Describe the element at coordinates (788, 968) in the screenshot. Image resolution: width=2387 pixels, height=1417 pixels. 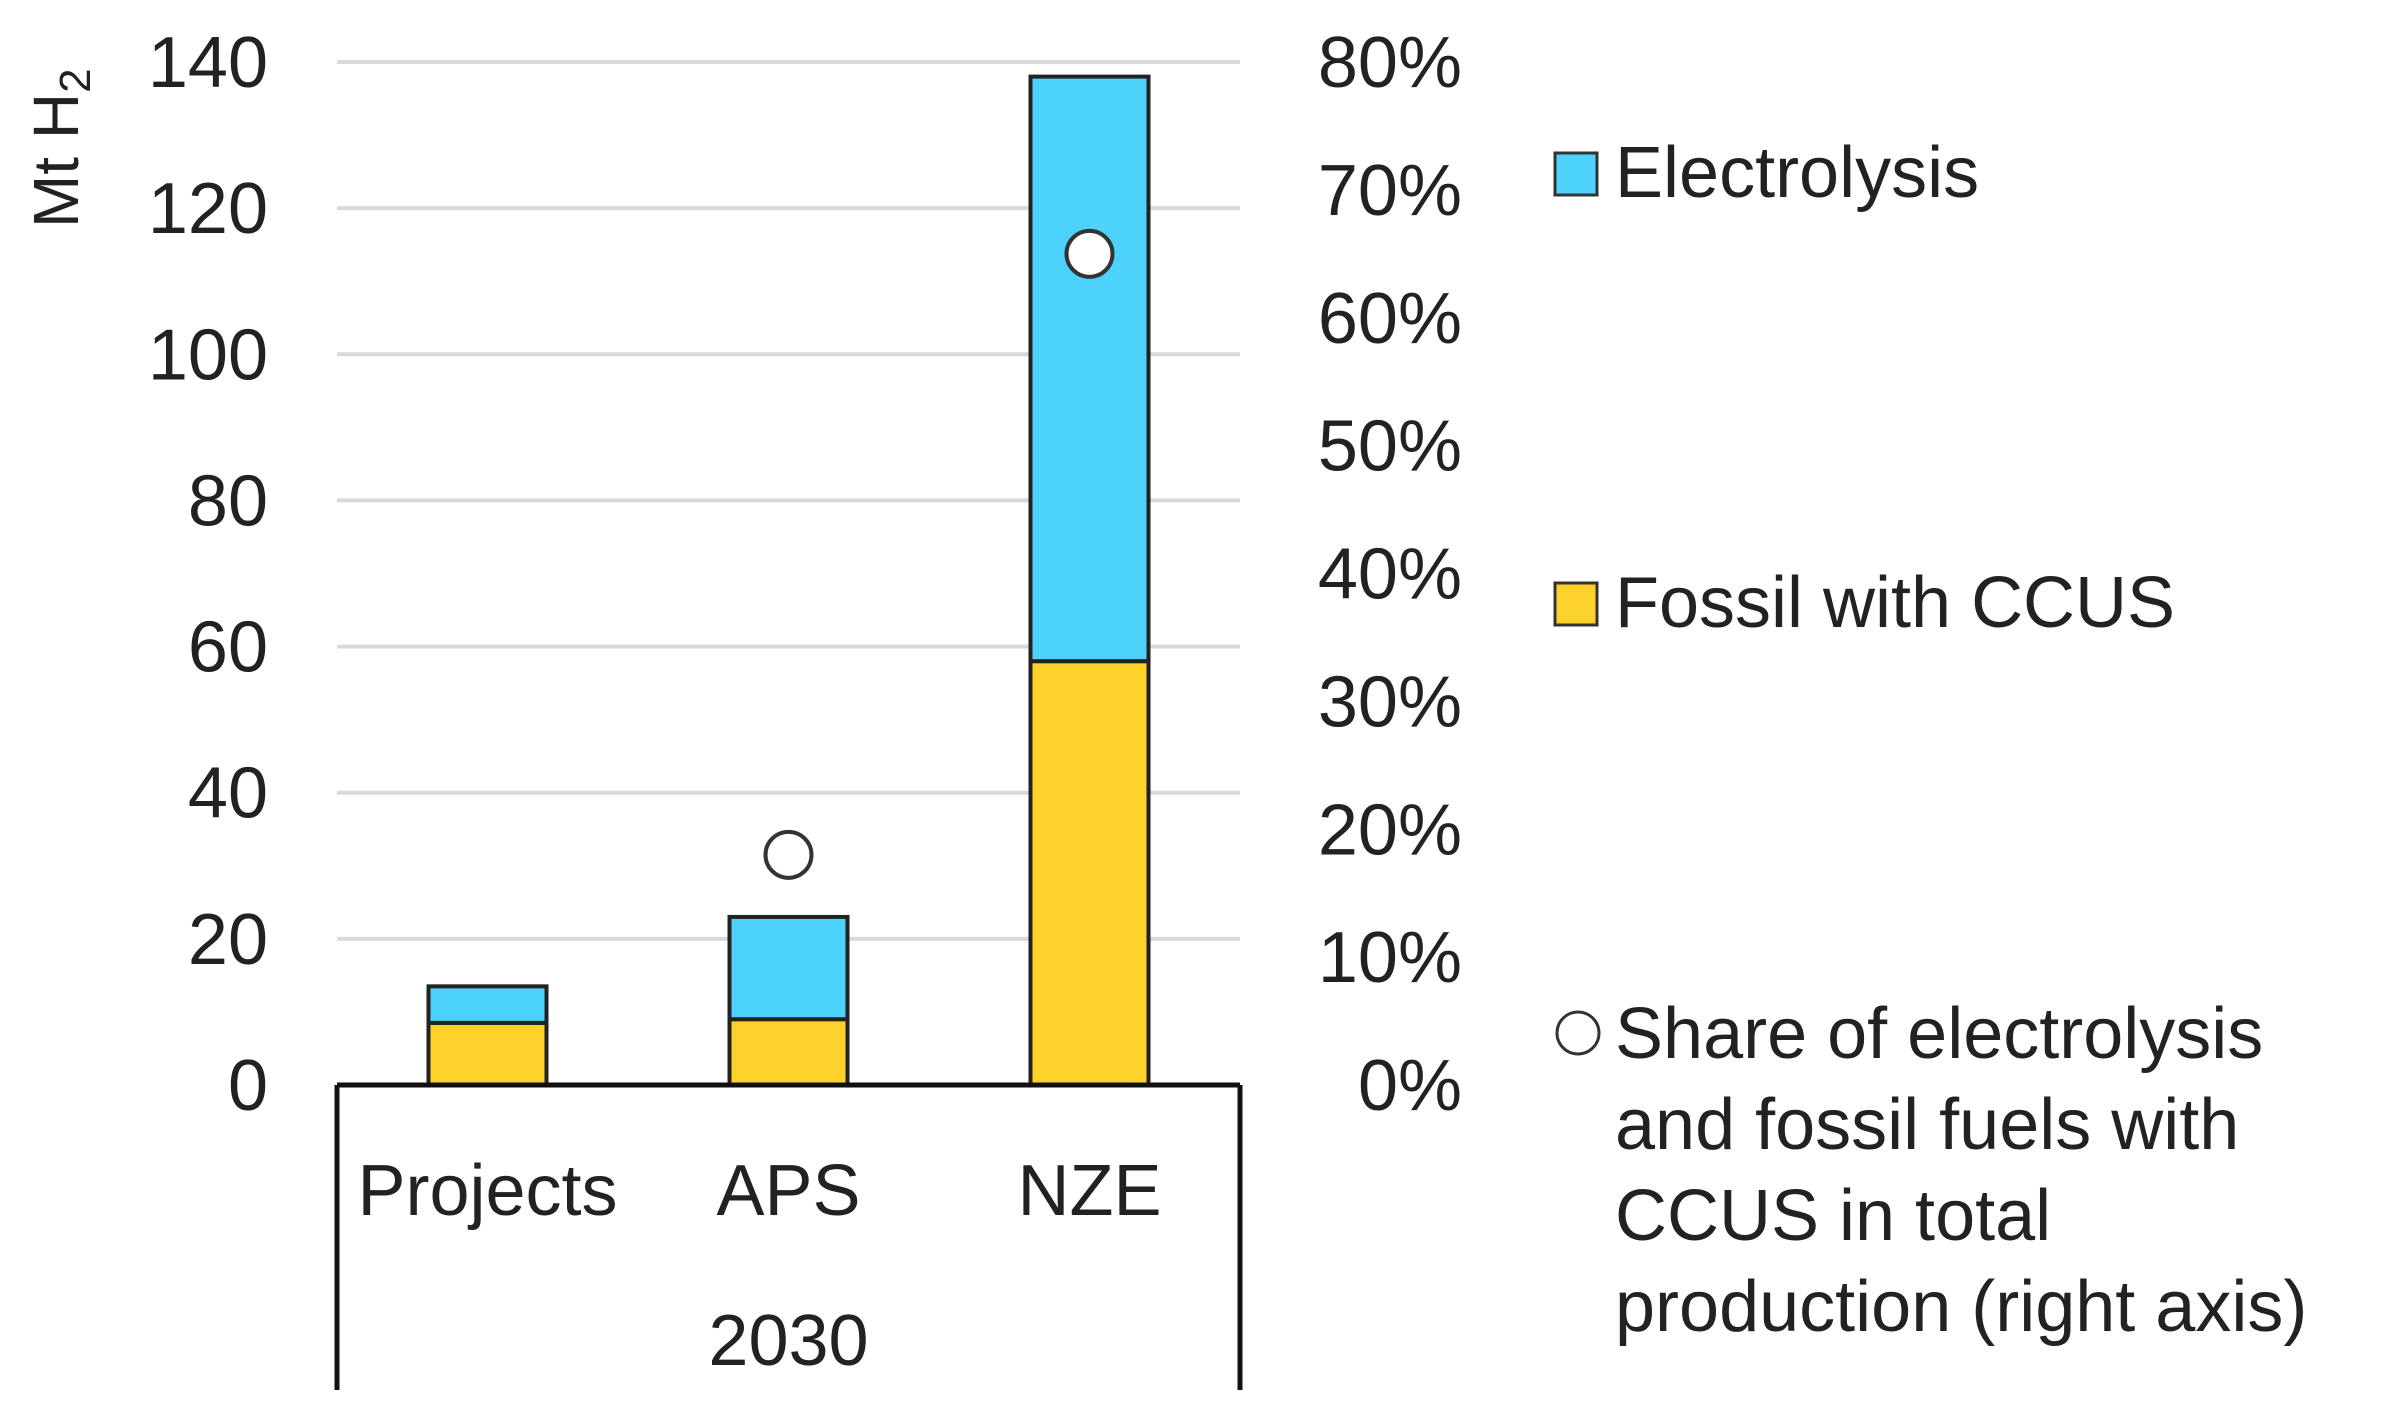
I see `bar-aps-electrolysis` at that location.